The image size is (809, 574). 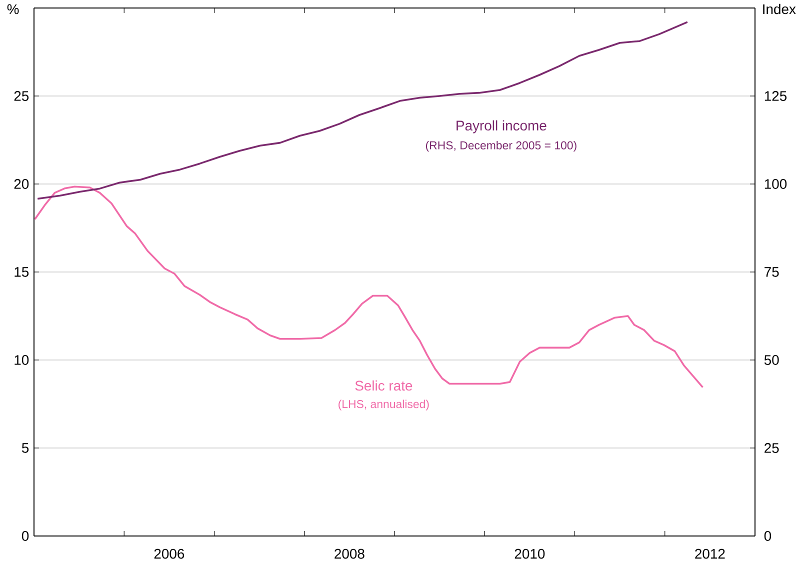 What do you see at coordinates (710, 553) in the screenshot?
I see `x-tick-label: 2012` at bounding box center [710, 553].